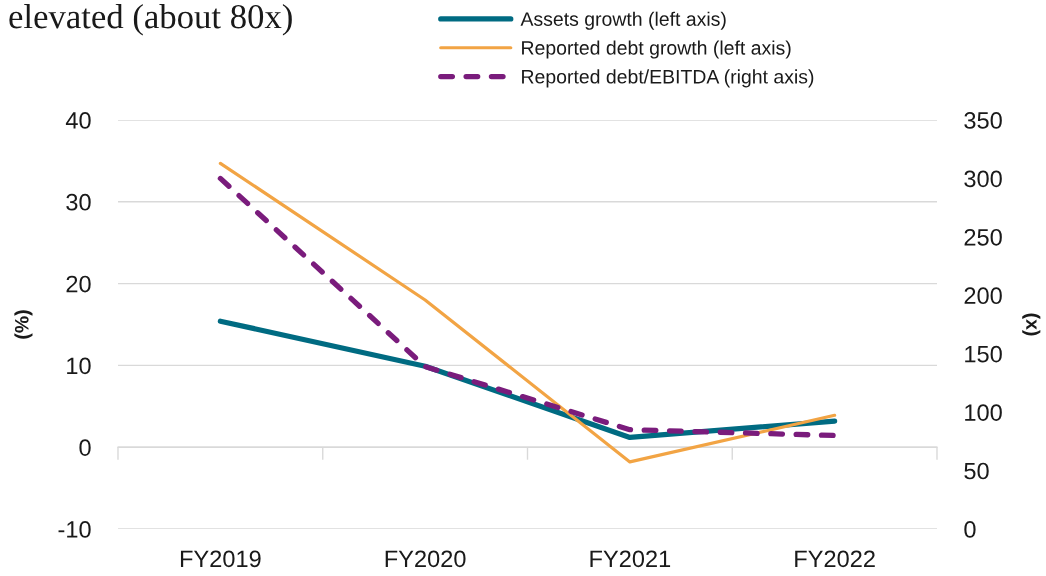  Describe the element at coordinates (425, 559) in the screenshot. I see `x-tick-label: FY2020` at that location.